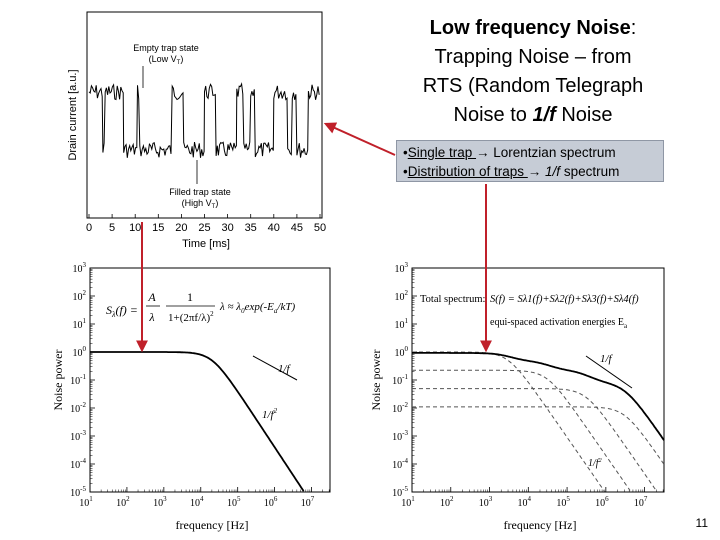 This screenshot has height=540, width=720. What do you see at coordinates (227, 228) in the screenshot?
I see `rts-xtick-label: 30` at bounding box center [227, 228].